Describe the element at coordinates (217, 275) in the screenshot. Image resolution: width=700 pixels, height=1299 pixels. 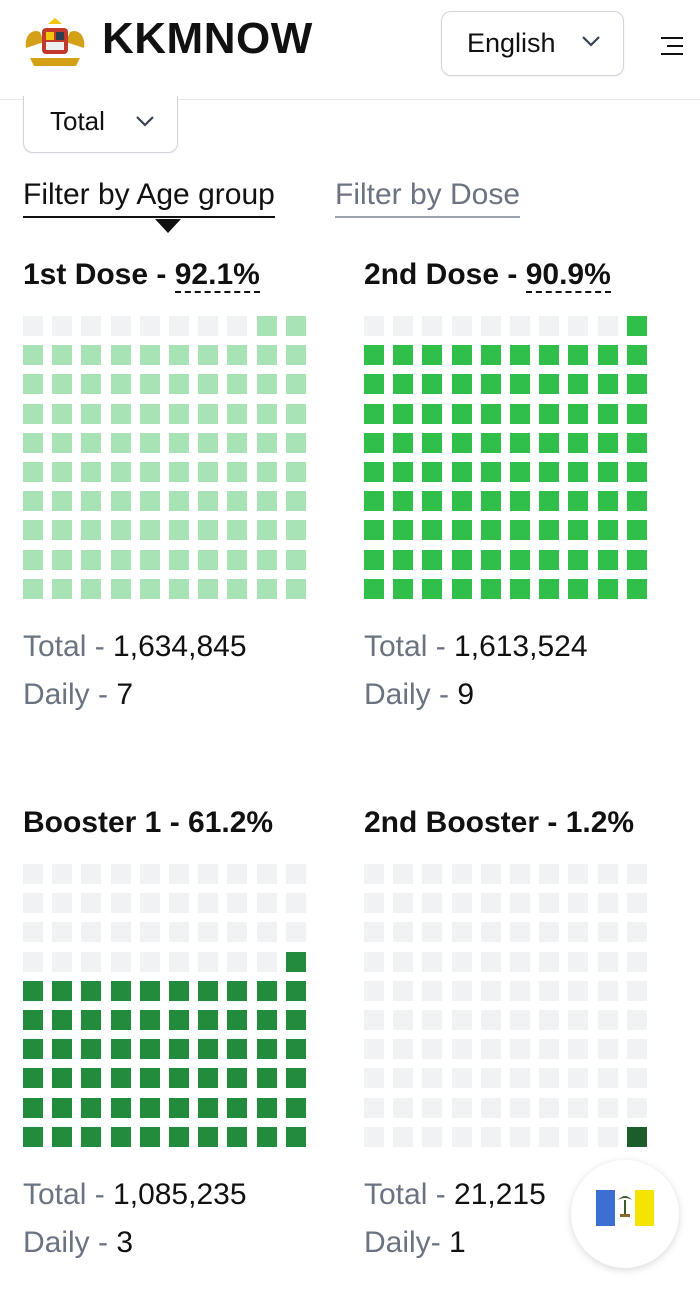
I see `dose-percent: 92.1%` at that location.